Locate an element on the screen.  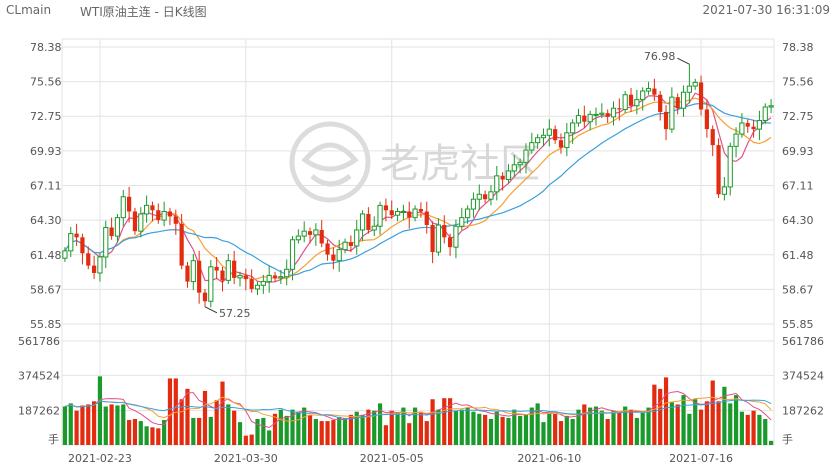
price-tick-right: 69.93 is located at coordinates (798, 151).